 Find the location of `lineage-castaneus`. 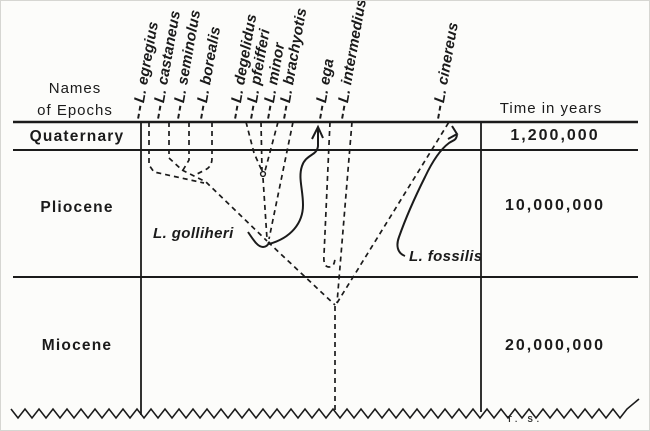

lineage-castaneus is located at coordinates (175, 146).